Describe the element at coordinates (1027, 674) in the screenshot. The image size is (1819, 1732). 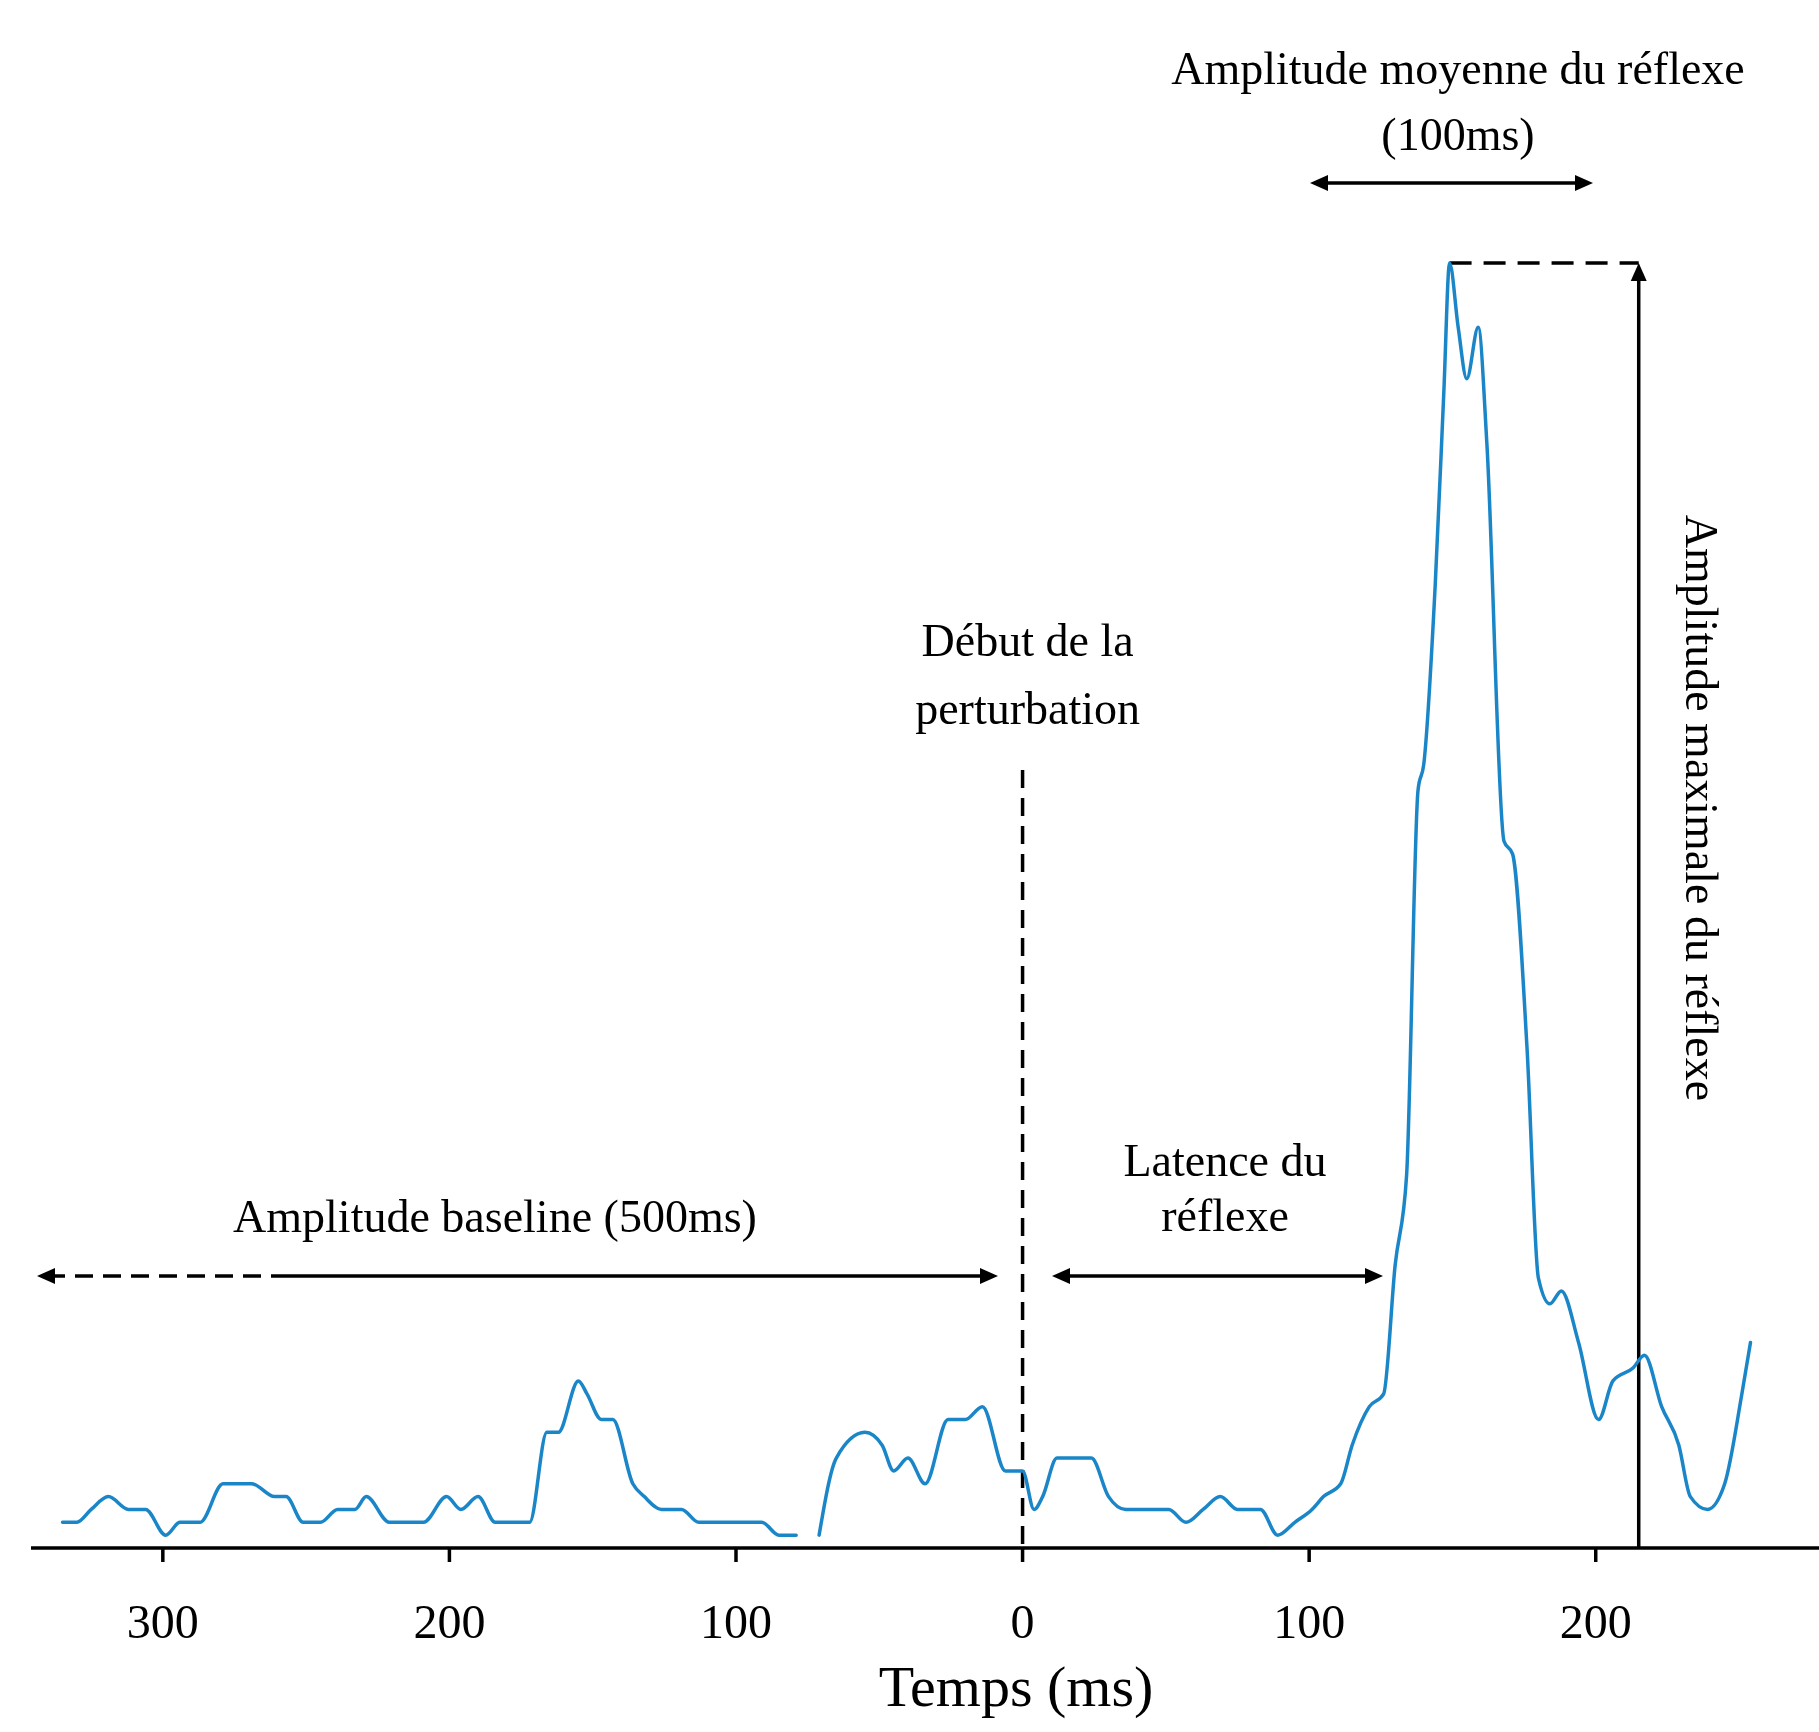
I see `ref-line-label: Début de la perturbation` at that location.